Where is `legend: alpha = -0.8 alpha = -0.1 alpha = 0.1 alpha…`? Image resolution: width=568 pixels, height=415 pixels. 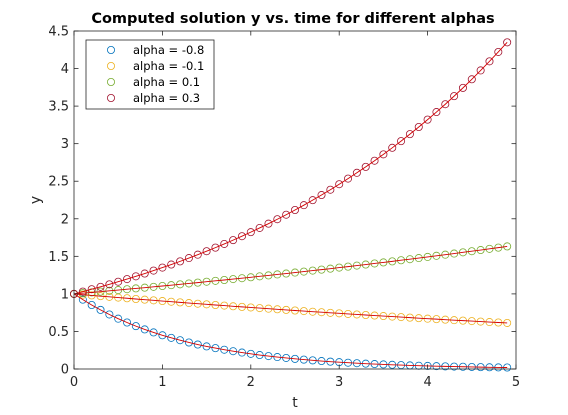 legend: alpha = -0.8 alpha = -0.1 alpha = 0.1 alpha… is located at coordinates (150, 74).